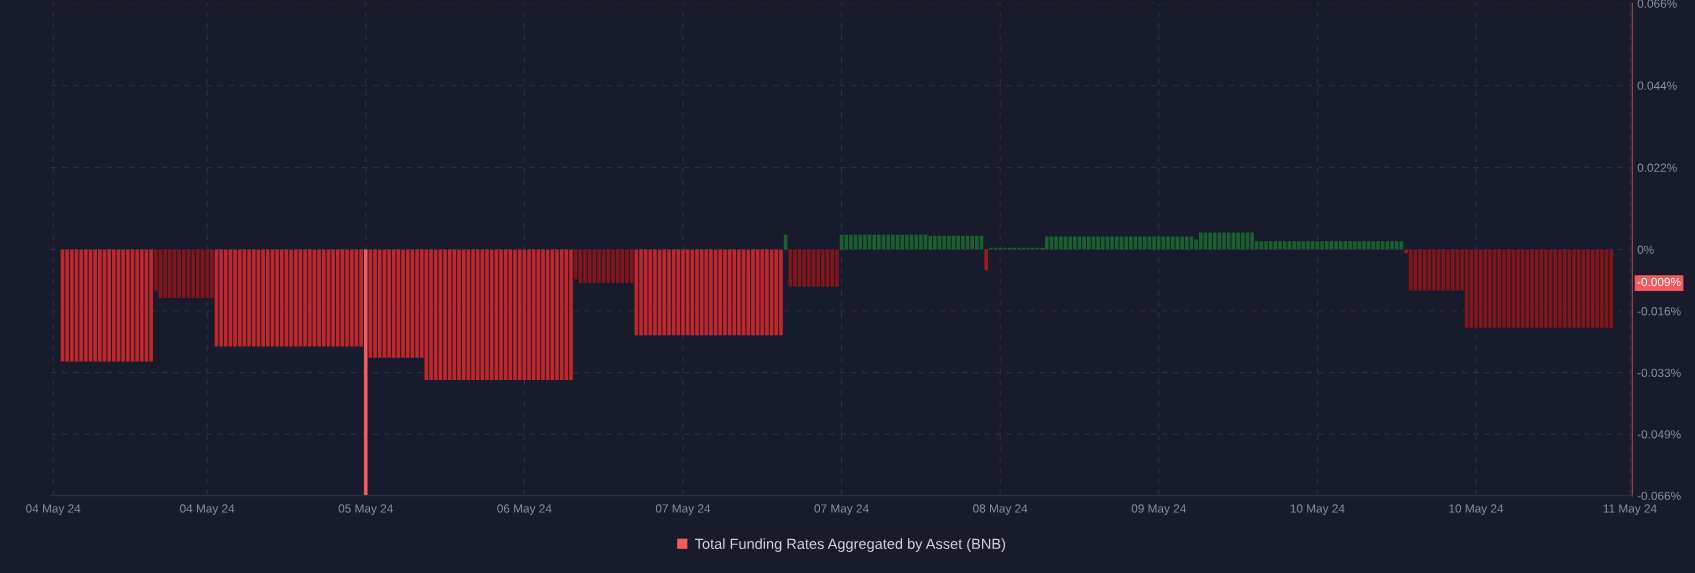 The width and height of the screenshot is (1695, 573). What do you see at coordinates (1000, 509) in the screenshot?
I see `x-tick-label: 08 May 24` at bounding box center [1000, 509].